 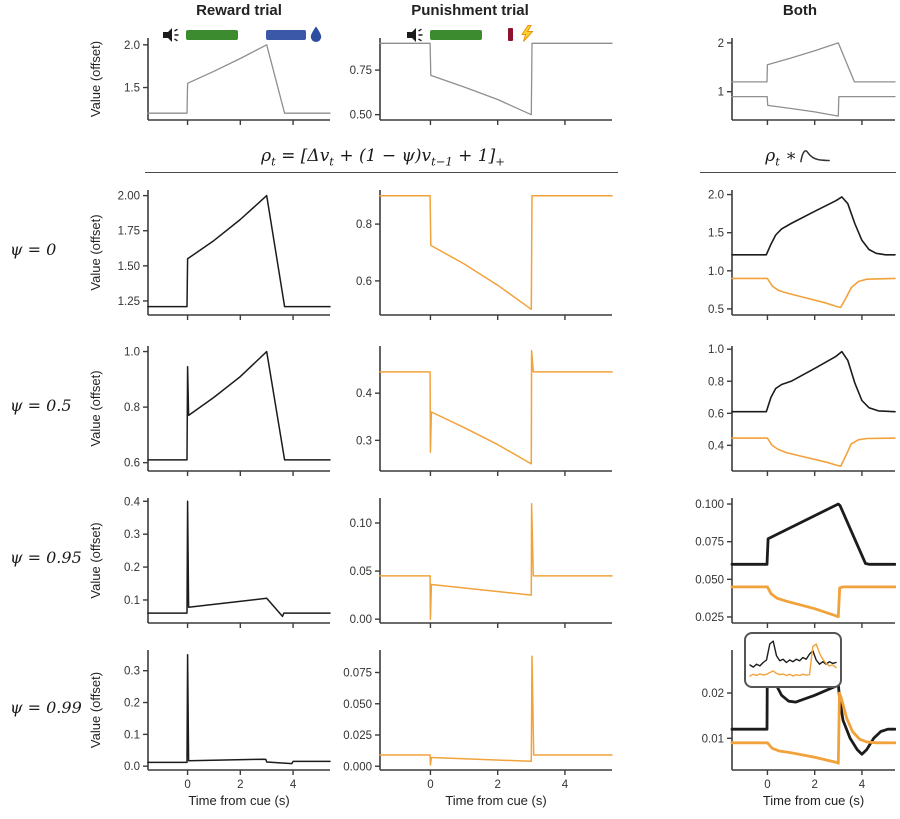 What do you see at coordinates (316, 34) in the screenshot?
I see `droplet-icon` at bounding box center [316, 34].